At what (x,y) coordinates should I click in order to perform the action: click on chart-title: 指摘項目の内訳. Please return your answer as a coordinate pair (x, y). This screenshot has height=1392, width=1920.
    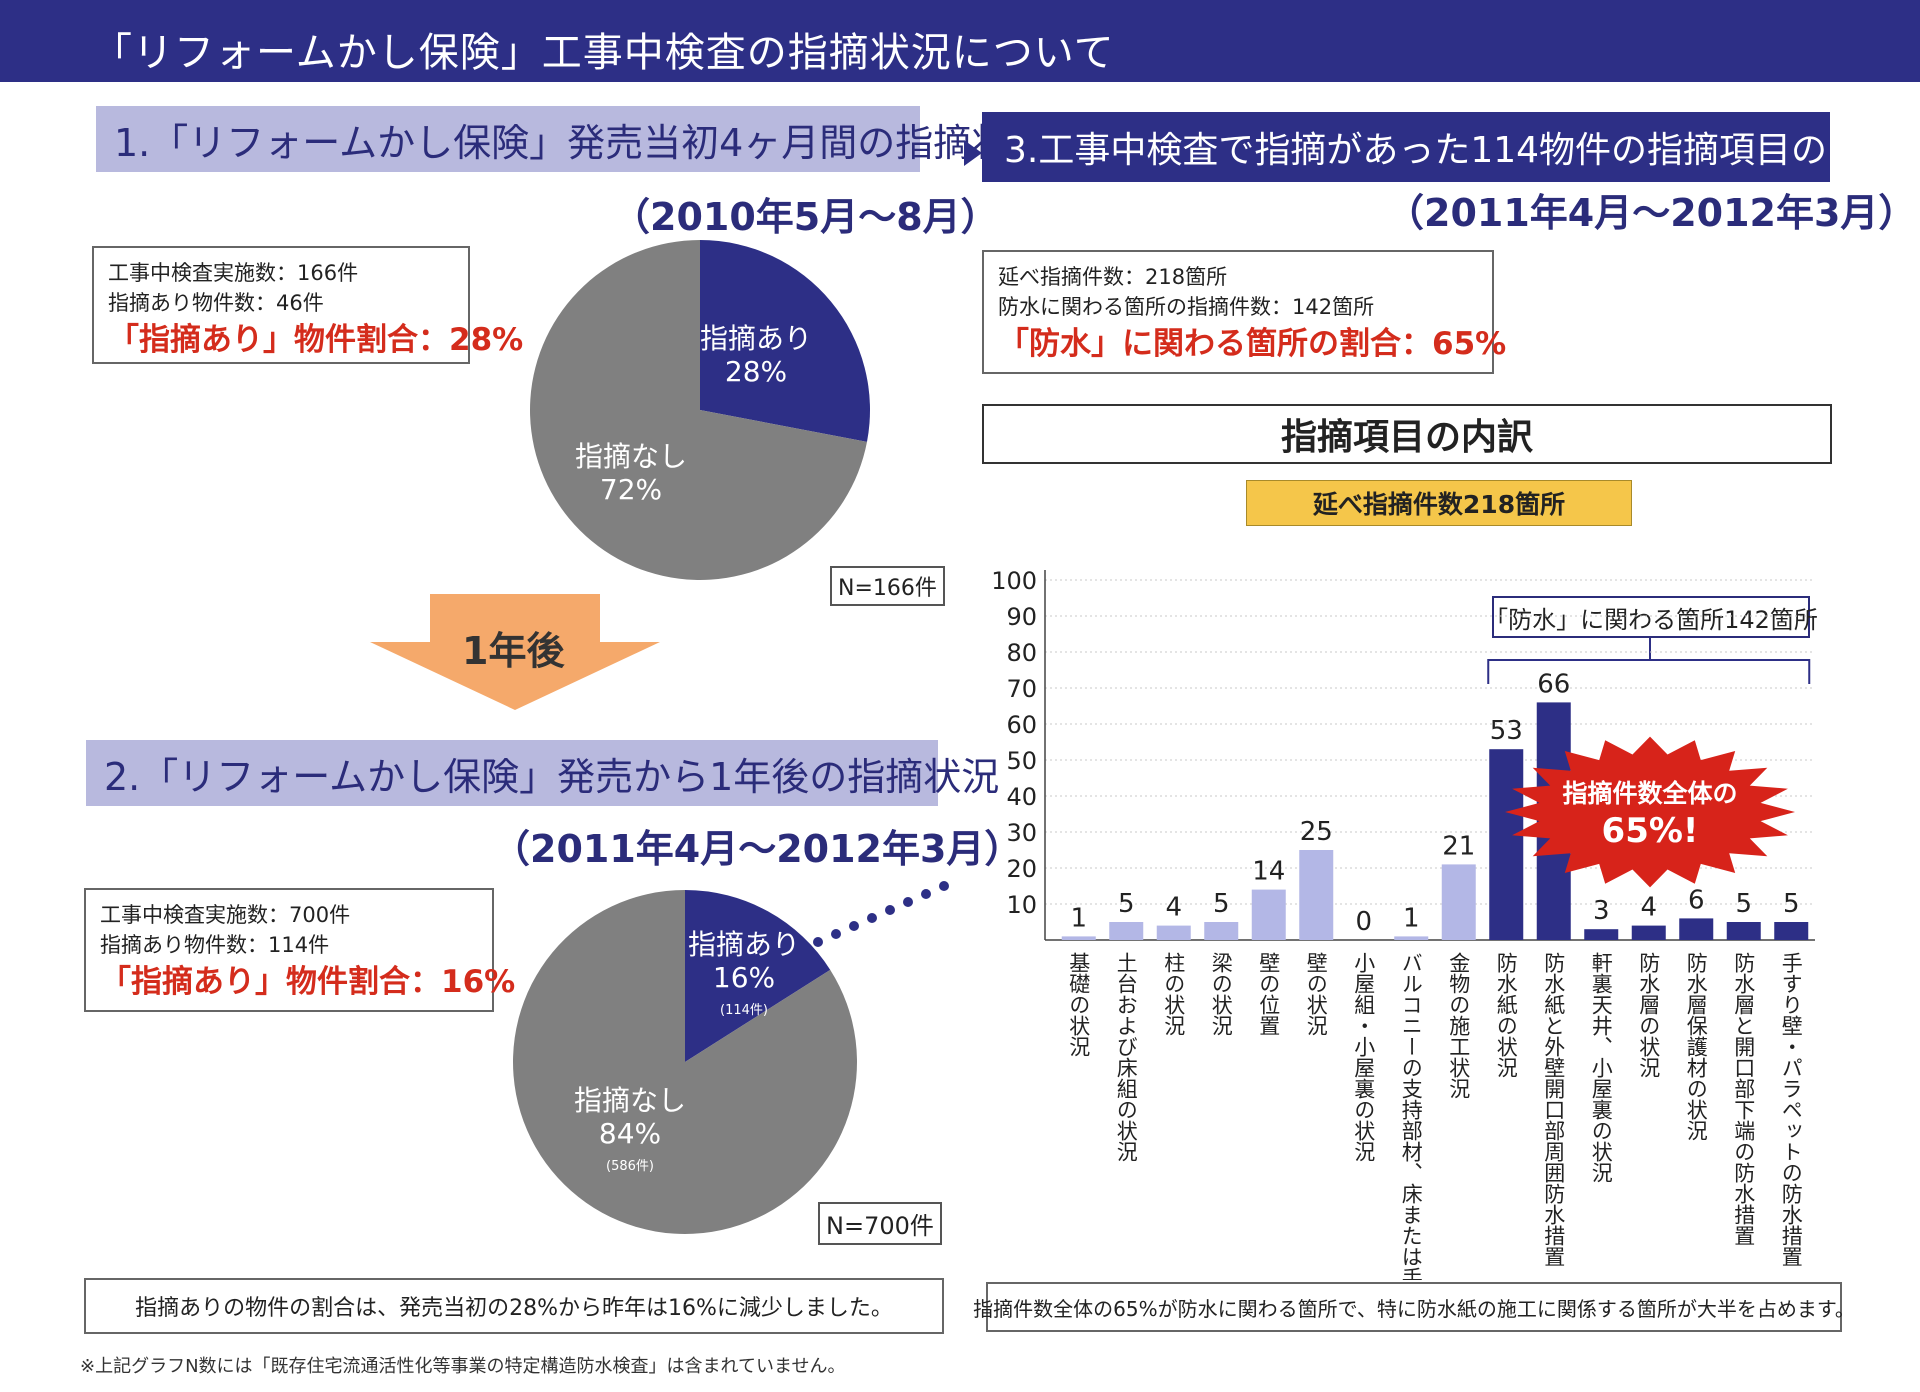
    Looking at the image, I should click on (1407, 434).